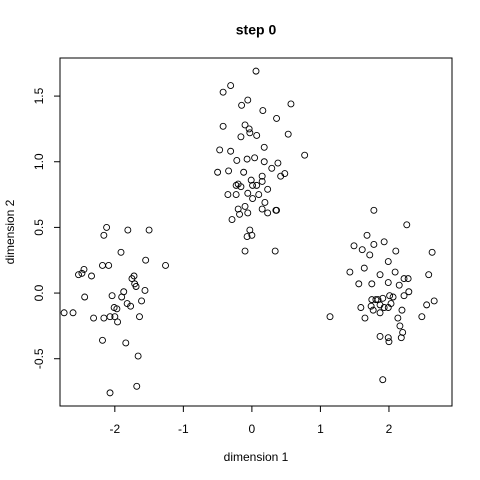 The image size is (480, 480). I want to click on y-tick-label: 0.5, so click(39, 227).